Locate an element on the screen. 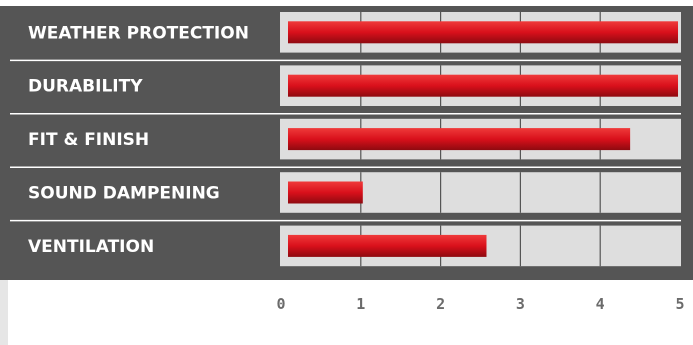 This screenshot has height=345, width=693. category-label: SOUND DAMPENING is located at coordinates (124, 194).